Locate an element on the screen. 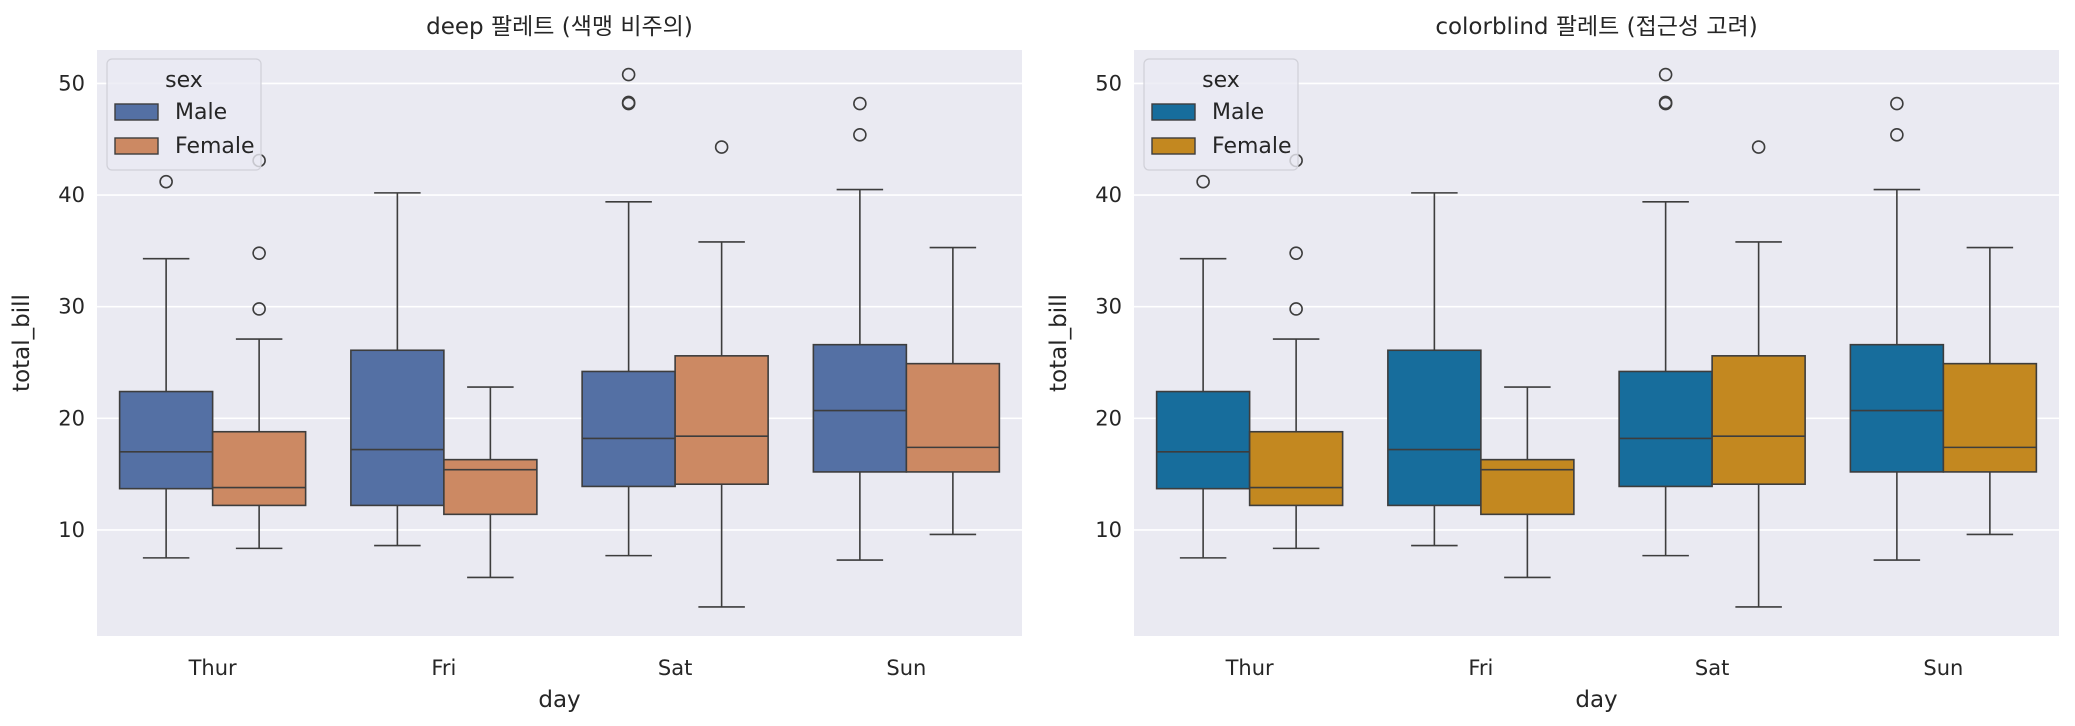 This screenshot has height=726, width=2075. chart-title: colorblind 팔레트 (접근성 고려) is located at coordinates (1596, 27).